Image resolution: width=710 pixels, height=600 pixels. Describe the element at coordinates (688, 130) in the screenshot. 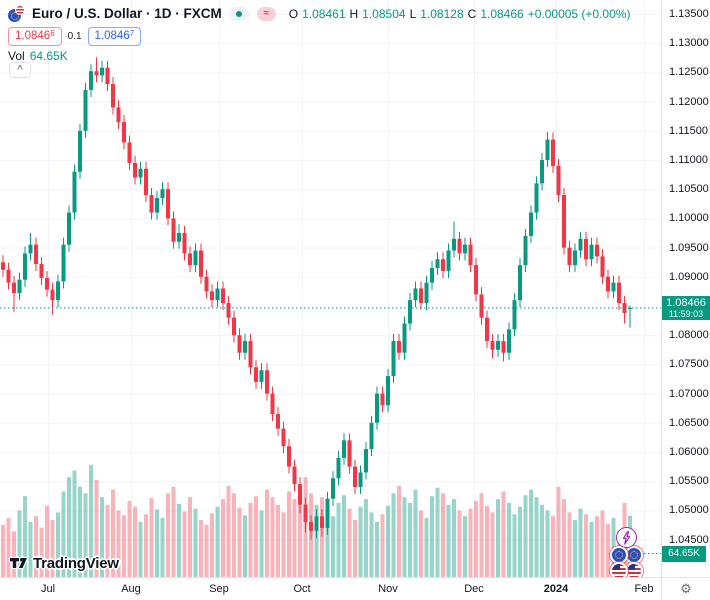

I see `price-axis-label: 1.11500` at that location.